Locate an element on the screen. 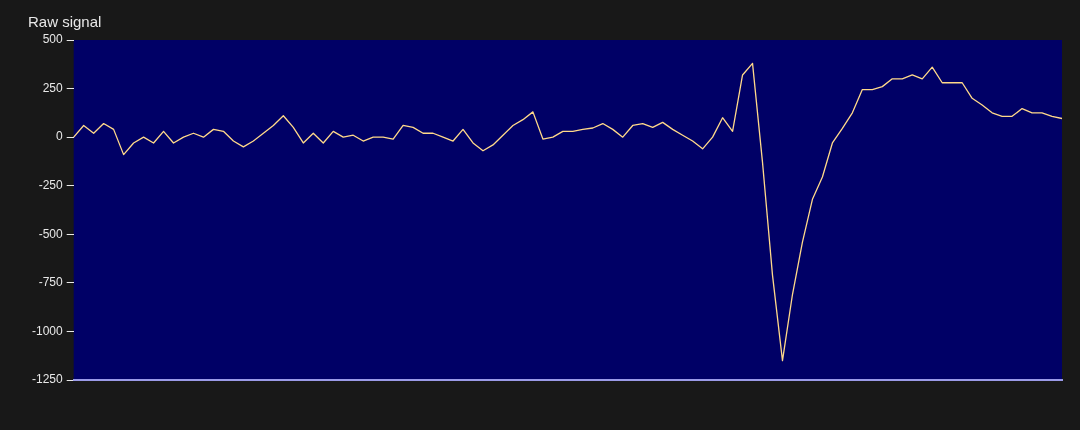 Image resolution: width=1080 pixels, height=430 pixels. chart-title: Raw signal is located at coordinates (65, 22).